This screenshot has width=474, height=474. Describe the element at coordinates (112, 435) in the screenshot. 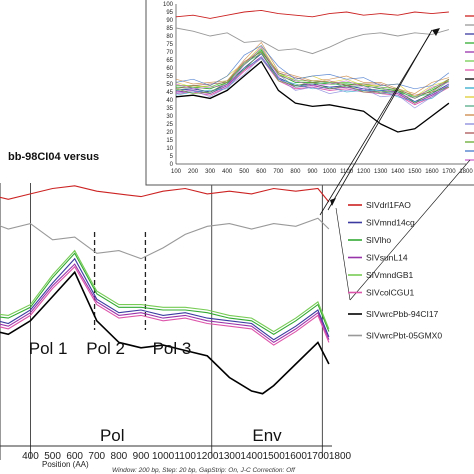

I see `region-label-3: Pol` at that location.